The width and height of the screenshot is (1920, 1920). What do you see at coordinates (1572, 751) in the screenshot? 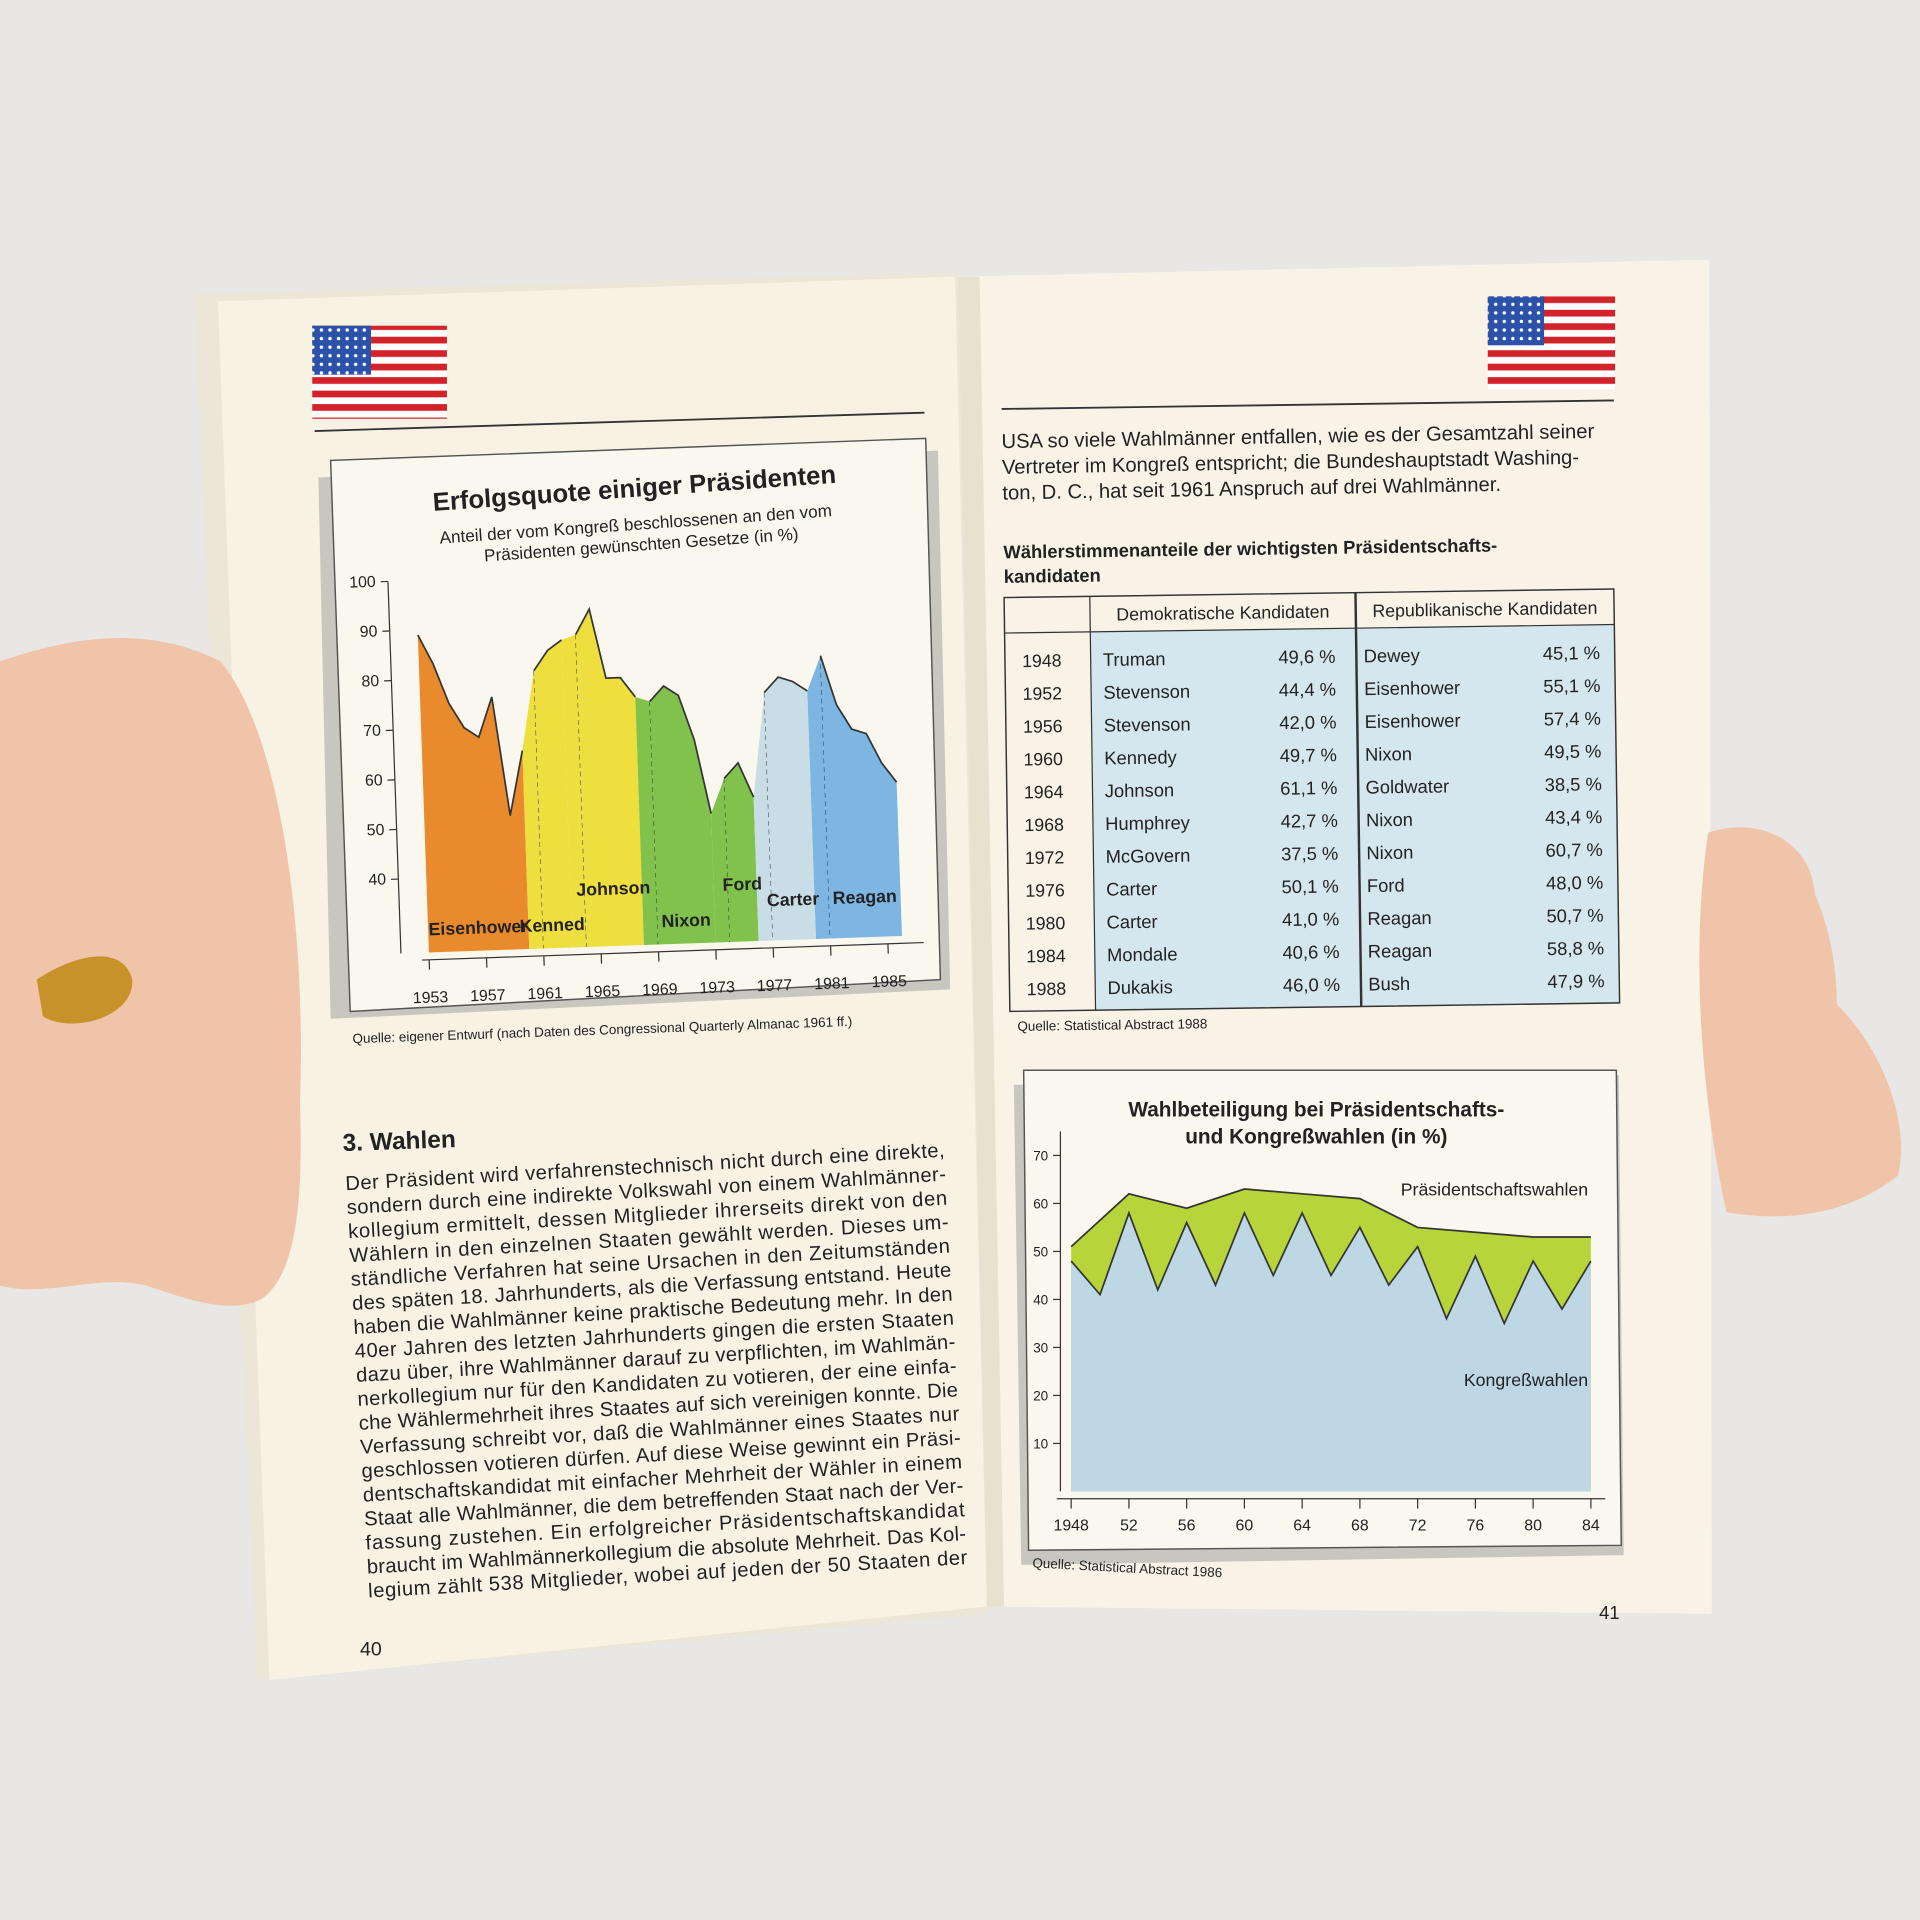
I see `table-cell: 49,5 %` at bounding box center [1572, 751].